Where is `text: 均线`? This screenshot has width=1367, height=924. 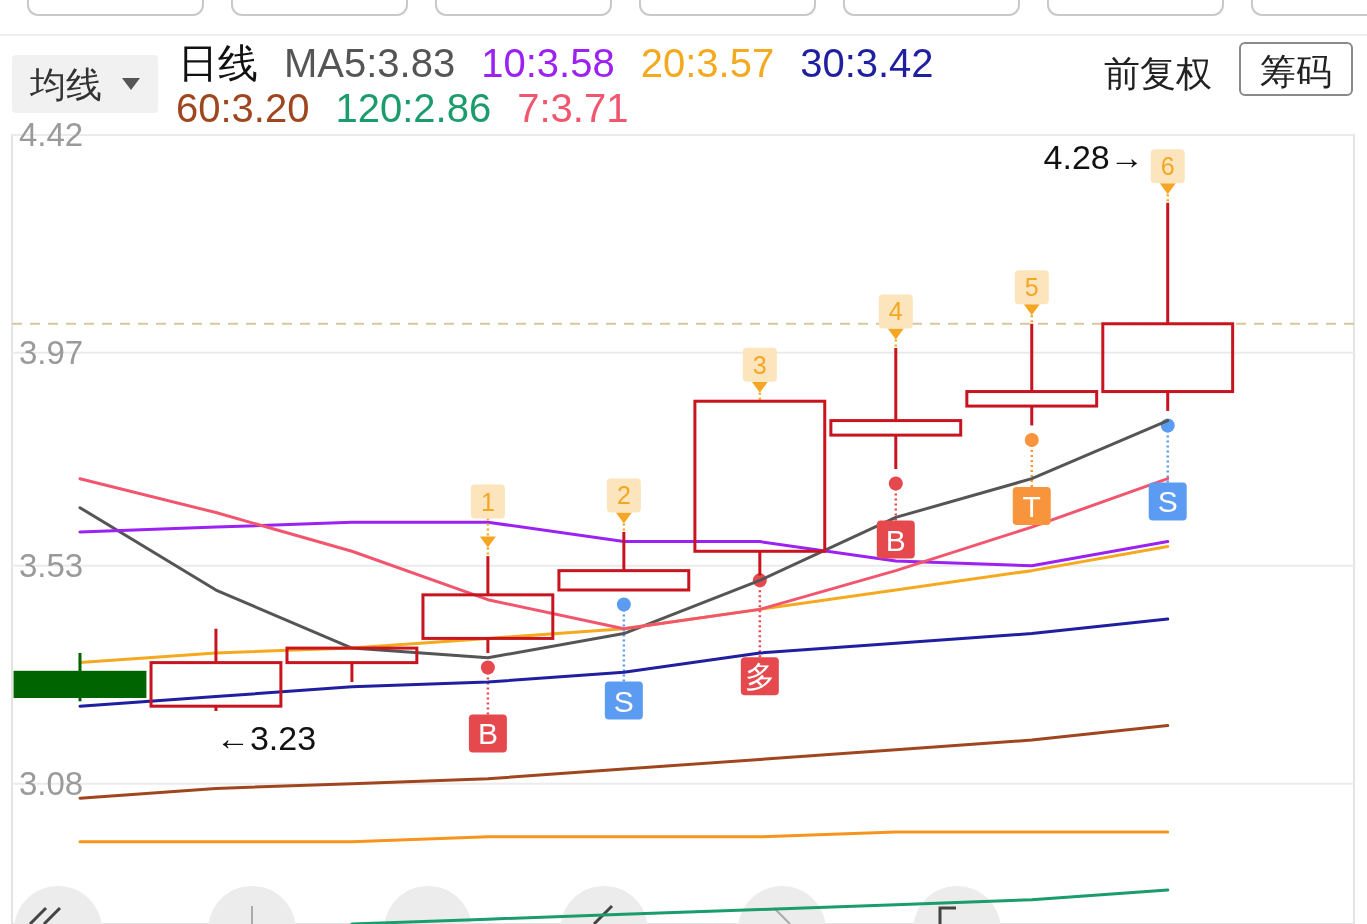 text: 均线 is located at coordinates (65, 84).